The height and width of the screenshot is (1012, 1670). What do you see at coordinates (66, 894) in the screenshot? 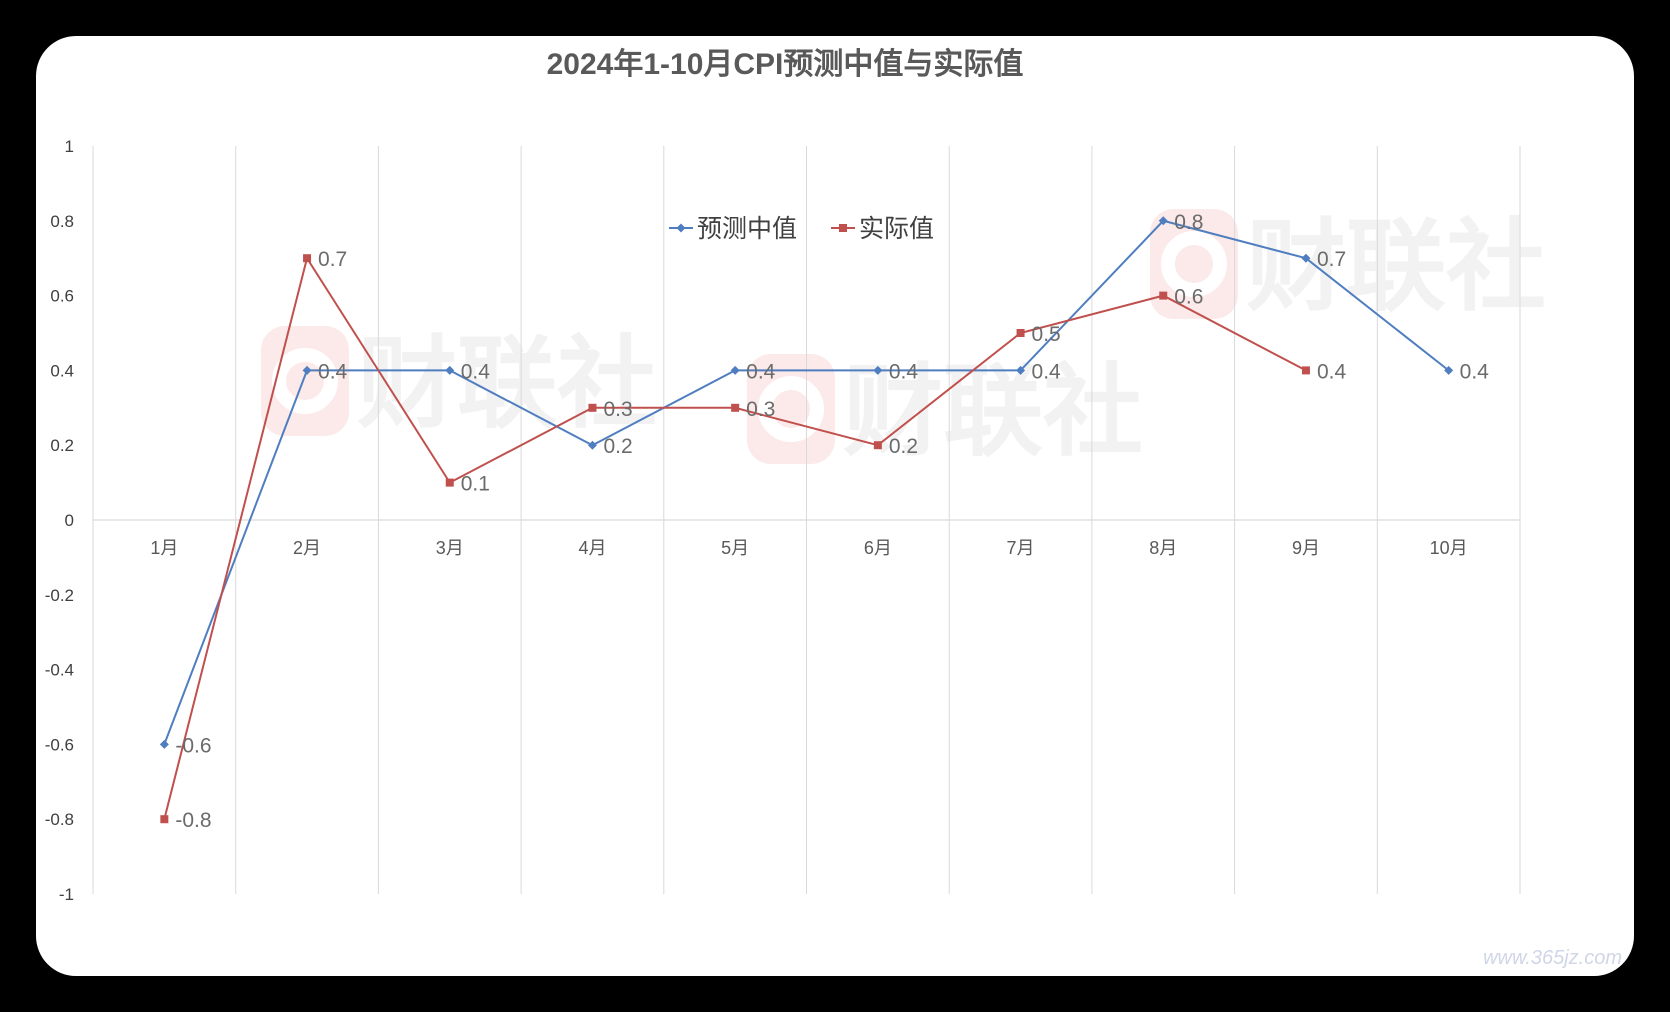
I see `y-tick-label: -1` at bounding box center [66, 894].